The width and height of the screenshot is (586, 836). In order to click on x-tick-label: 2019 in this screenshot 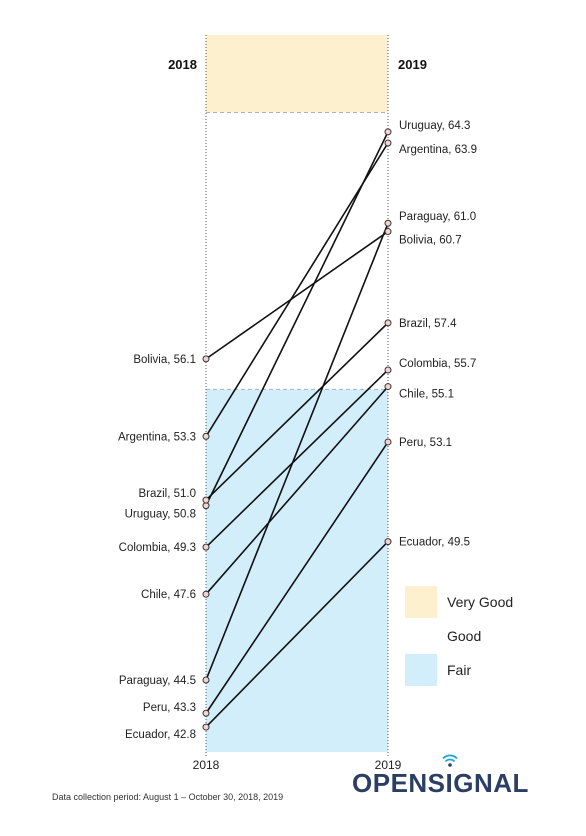, I will do `click(388, 765)`.